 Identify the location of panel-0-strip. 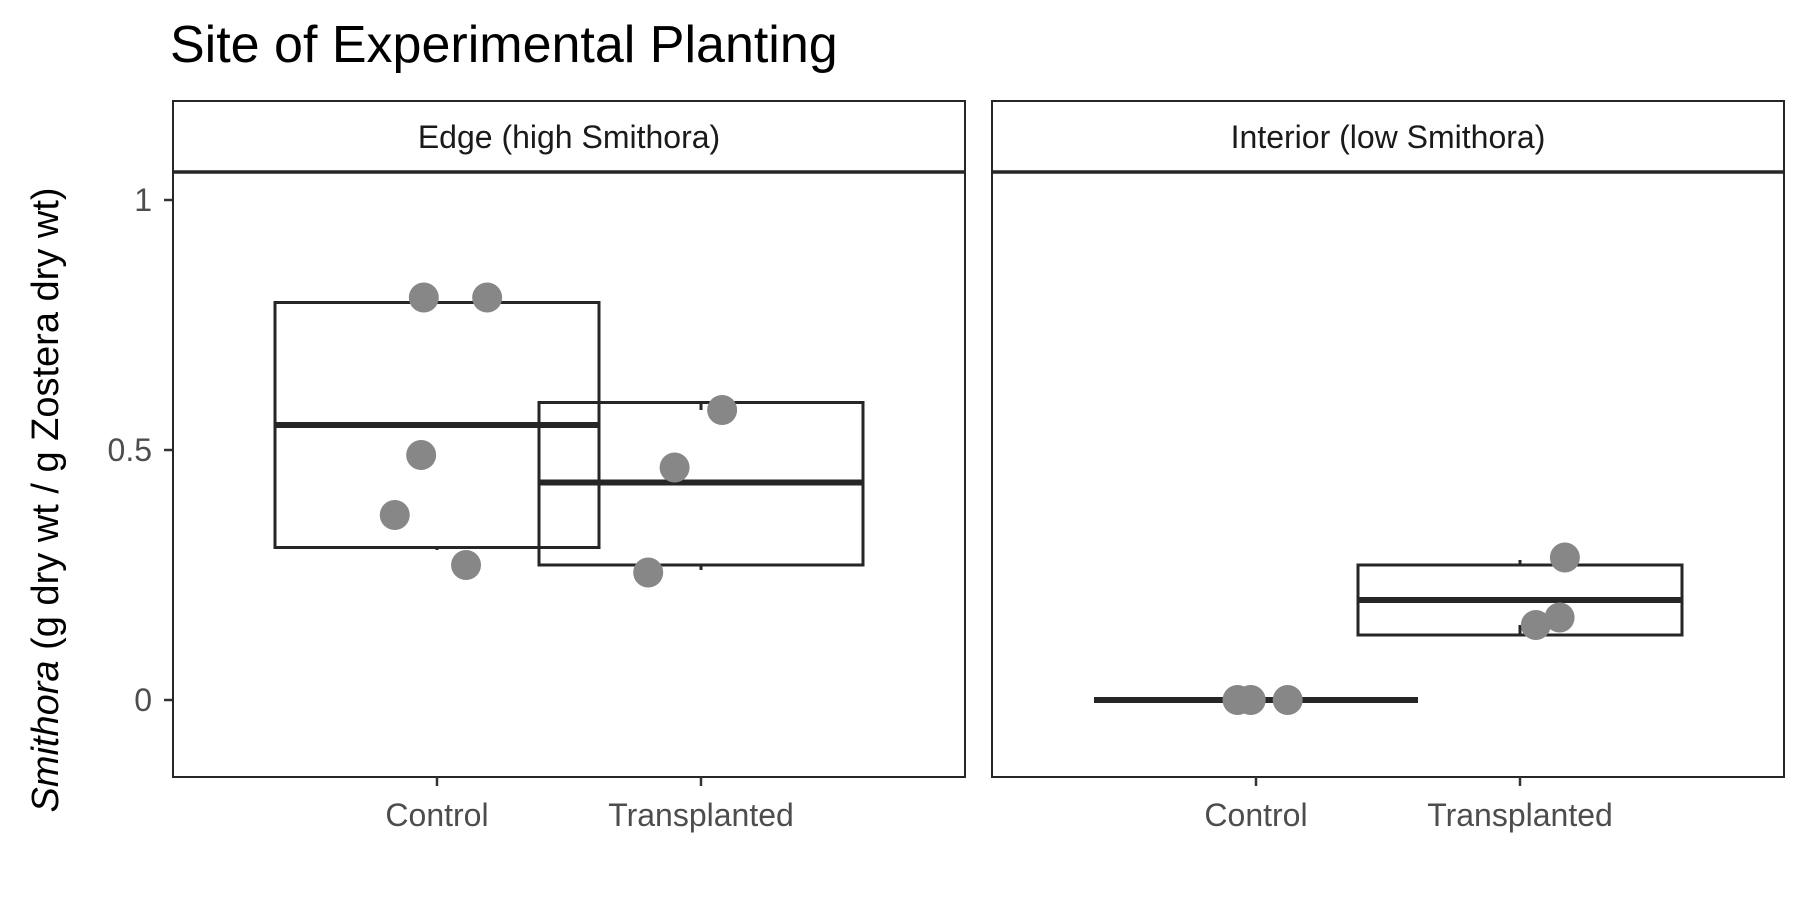
(569, 136).